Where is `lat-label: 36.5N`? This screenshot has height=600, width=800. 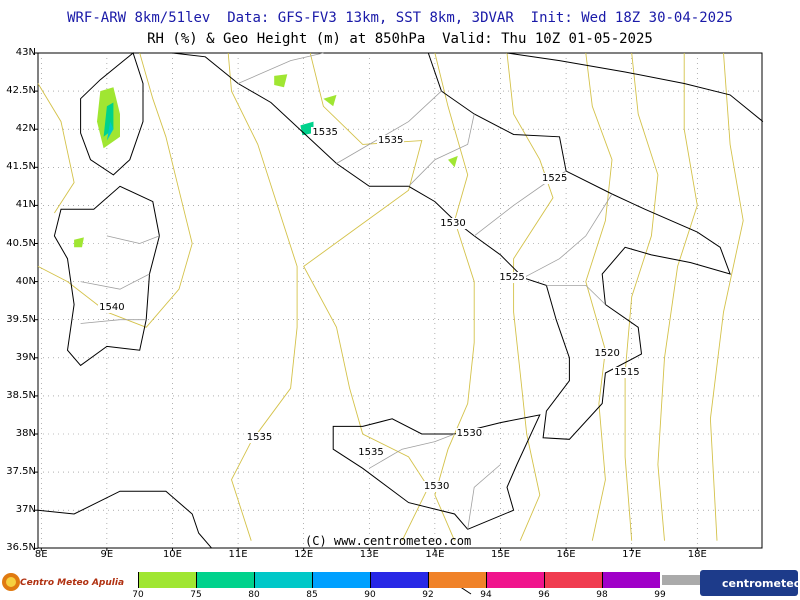 lat-label: 36.5N is located at coordinates (21, 548).